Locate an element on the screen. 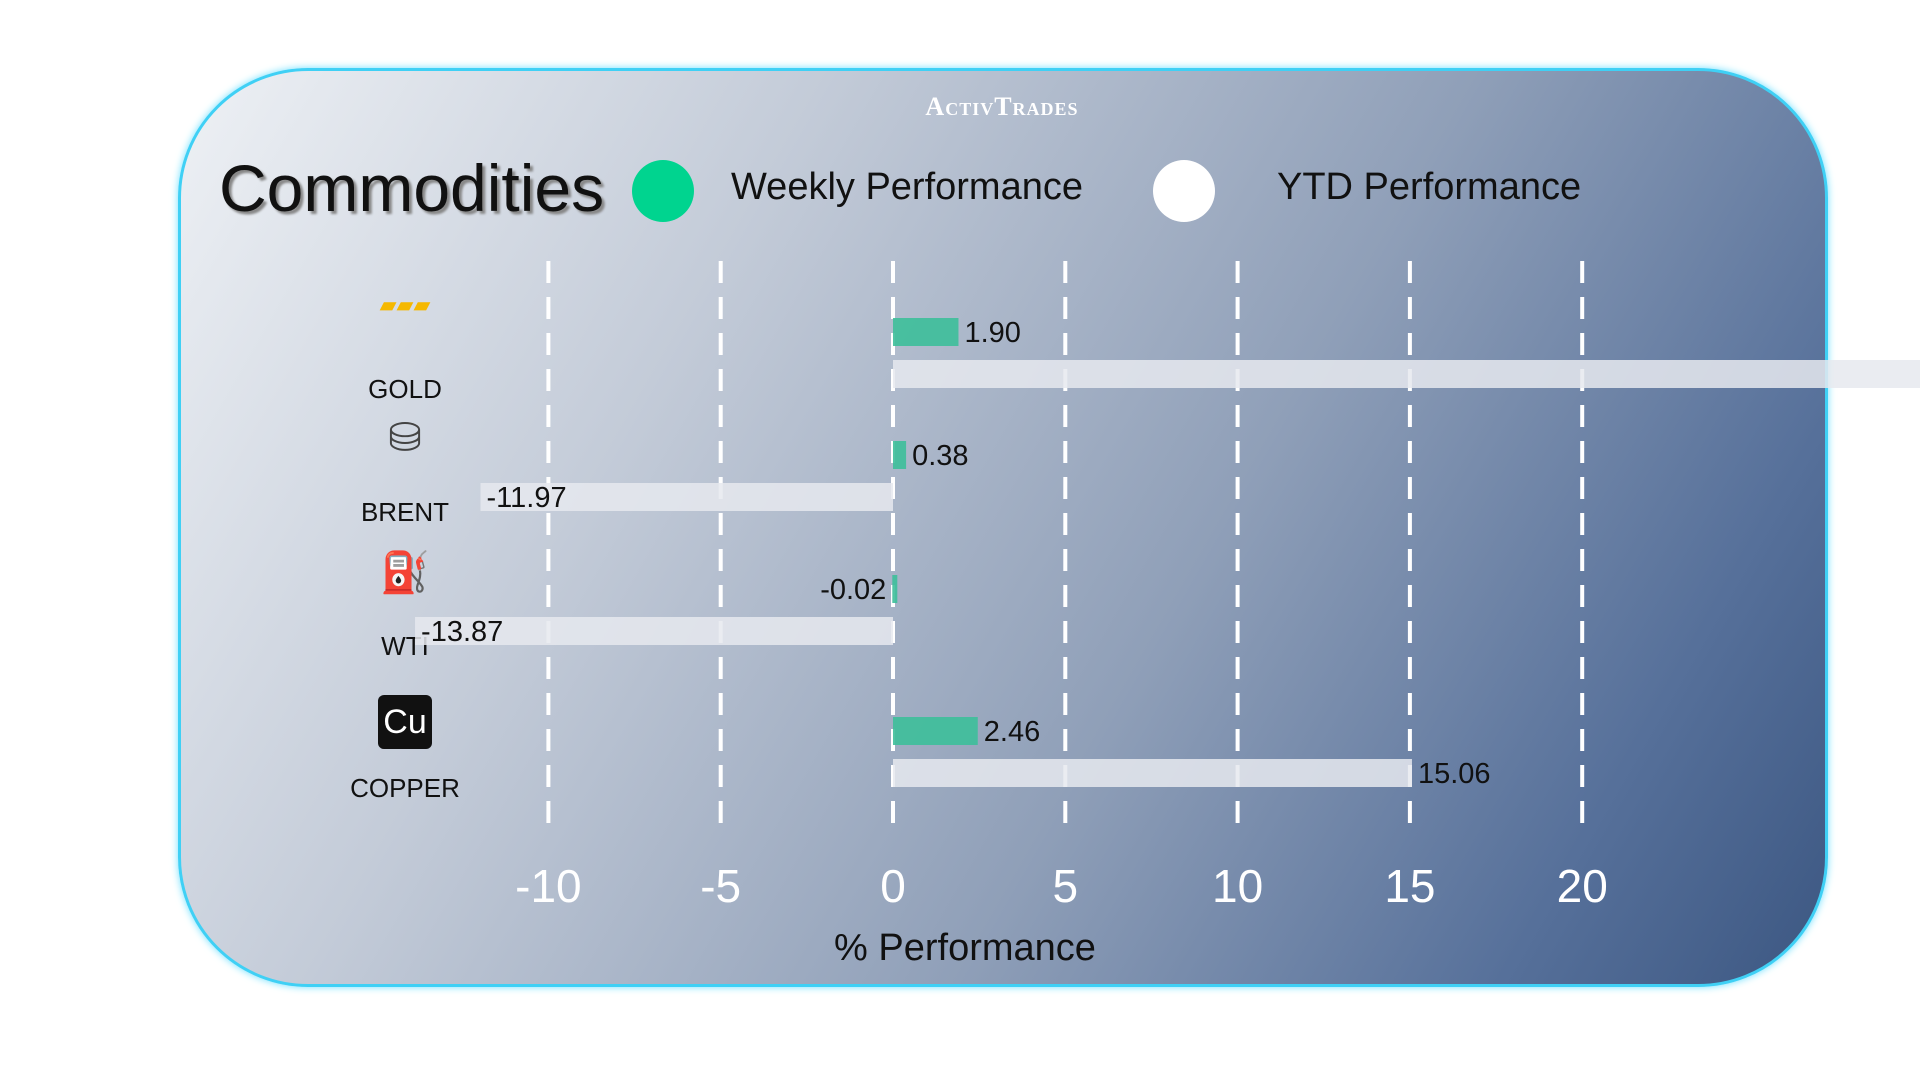  oil-pump-icon: ⛽ is located at coordinates (405, 573).